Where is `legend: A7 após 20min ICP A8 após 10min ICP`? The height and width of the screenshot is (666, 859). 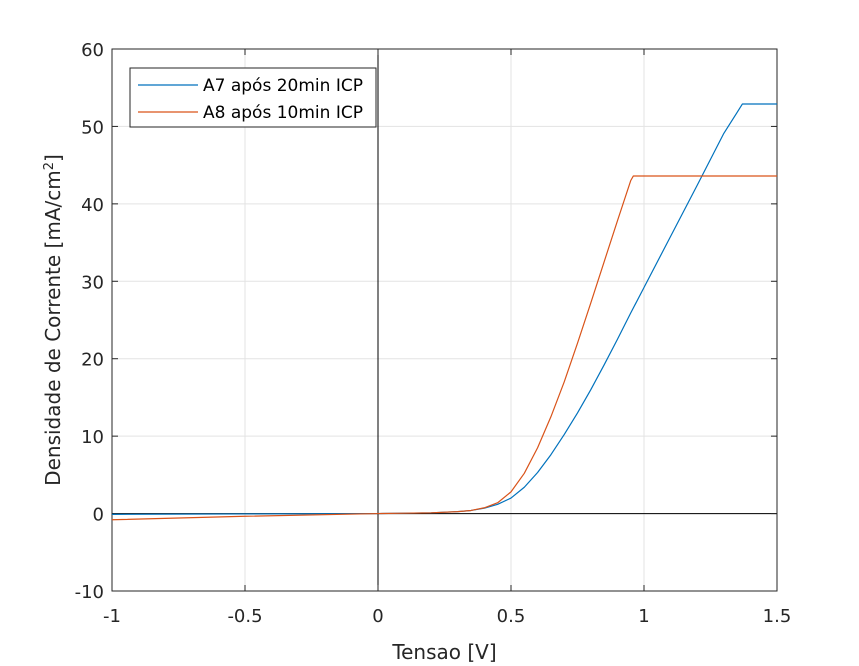
legend: A7 após 20min ICP A8 após 10min ICP is located at coordinates (253, 97).